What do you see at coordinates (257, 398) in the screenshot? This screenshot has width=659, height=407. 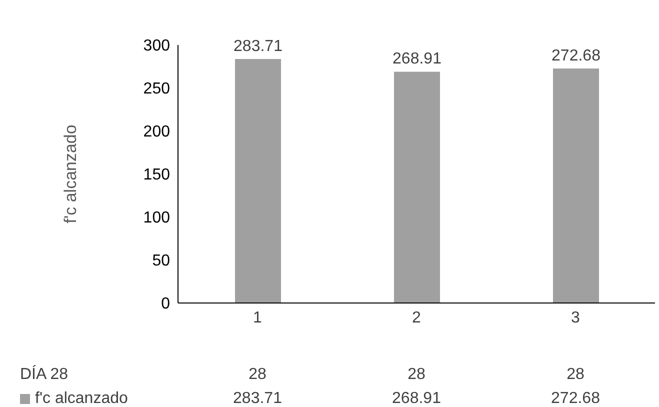 I see `data-label: 283.71` at bounding box center [257, 398].